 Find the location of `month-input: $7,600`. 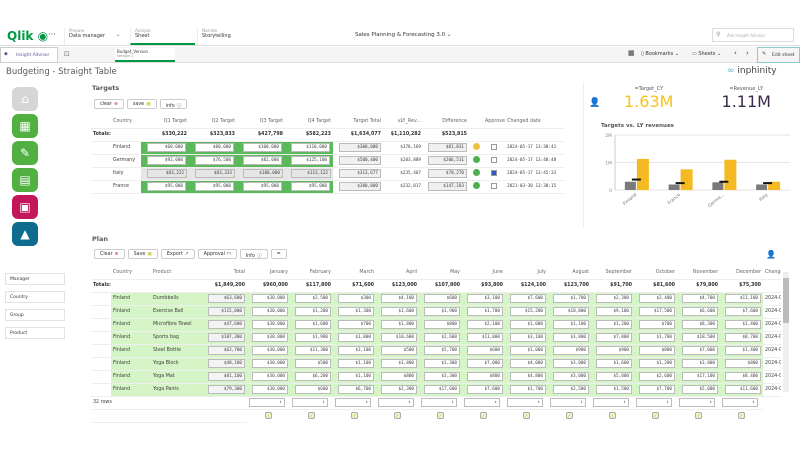

month-input: $7,600 is located at coordinates (743, 311).